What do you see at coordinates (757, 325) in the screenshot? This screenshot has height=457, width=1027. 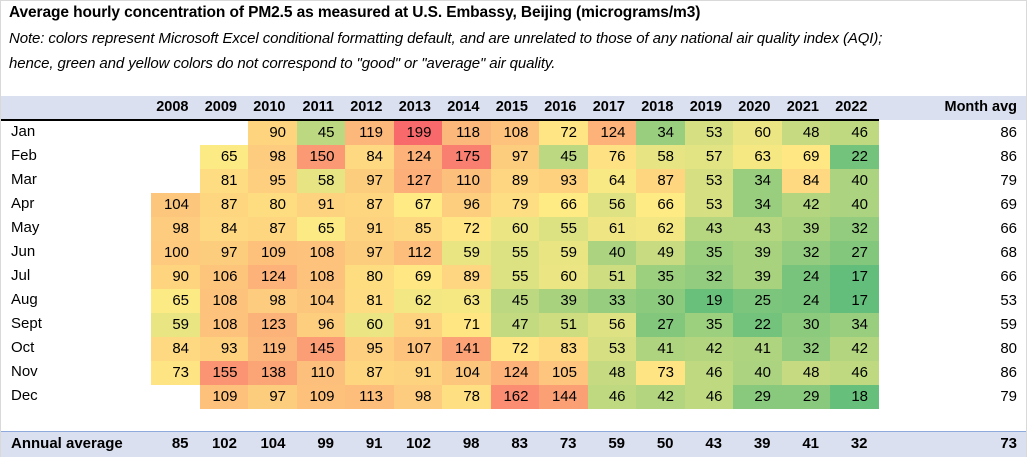 I see `heatmap-cell-sept-2020: 22` at bounding box center [757, 325].